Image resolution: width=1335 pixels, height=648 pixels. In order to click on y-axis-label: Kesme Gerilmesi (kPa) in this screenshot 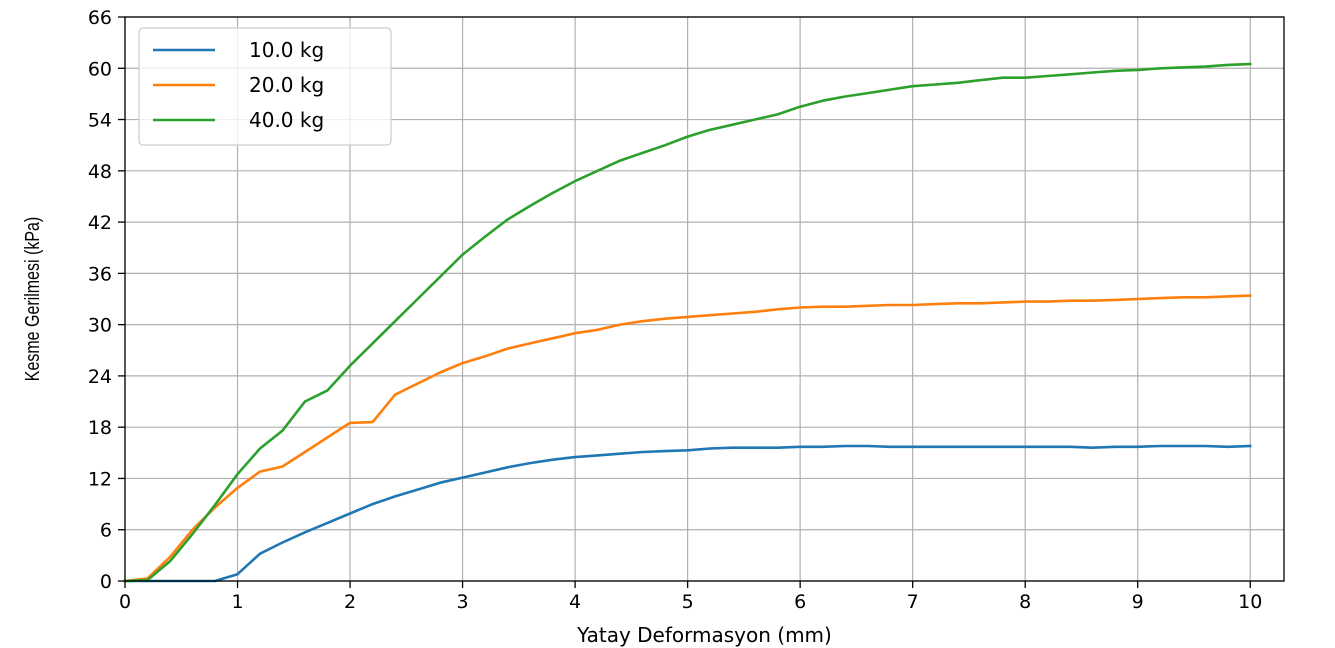, I will do `click(32, 299)`.